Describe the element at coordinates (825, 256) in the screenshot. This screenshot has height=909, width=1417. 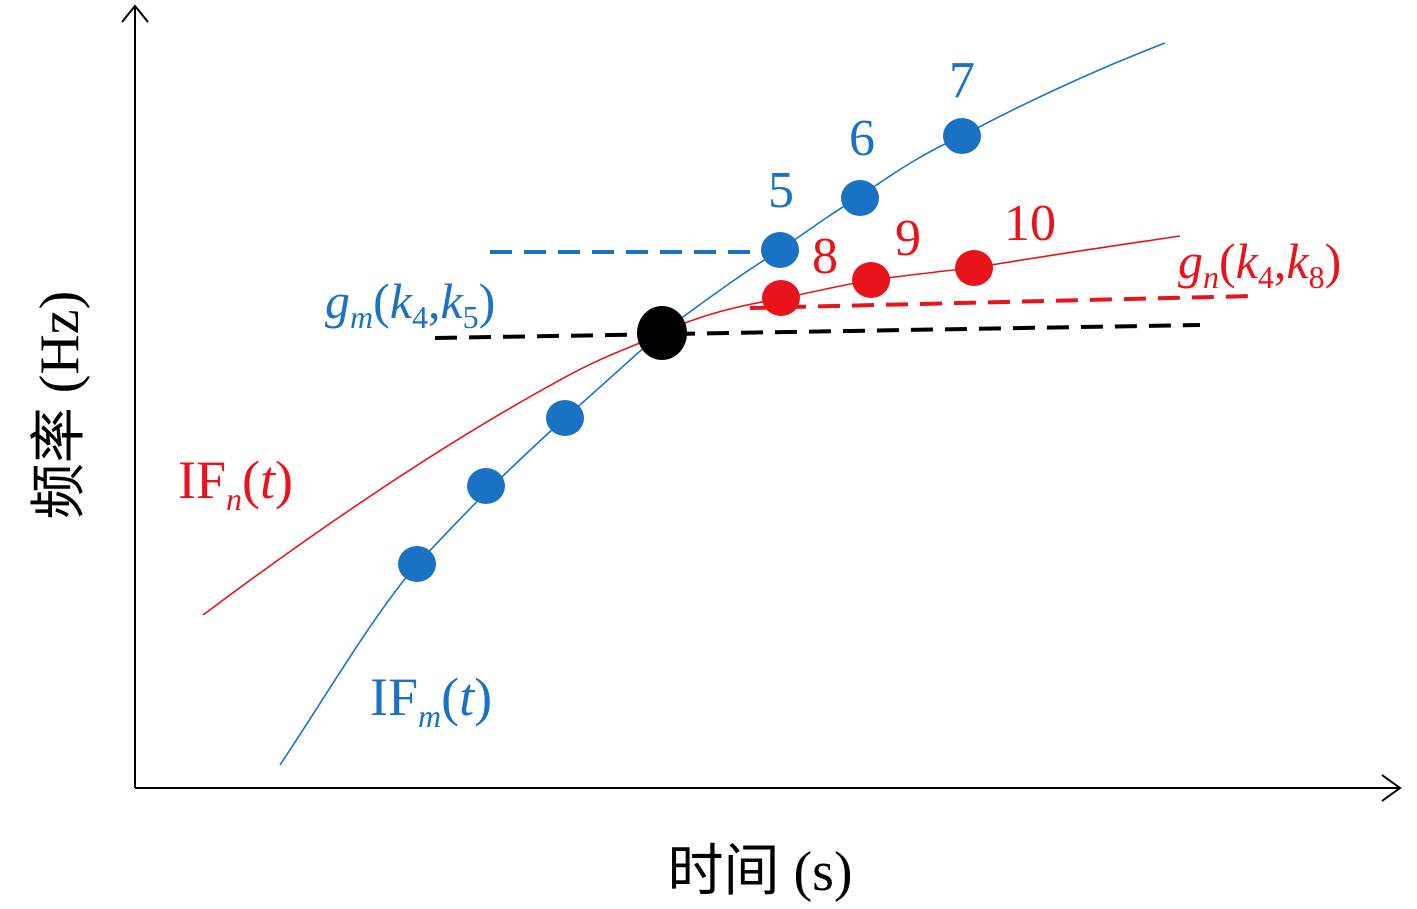
I see `point-label: 8` at that location.